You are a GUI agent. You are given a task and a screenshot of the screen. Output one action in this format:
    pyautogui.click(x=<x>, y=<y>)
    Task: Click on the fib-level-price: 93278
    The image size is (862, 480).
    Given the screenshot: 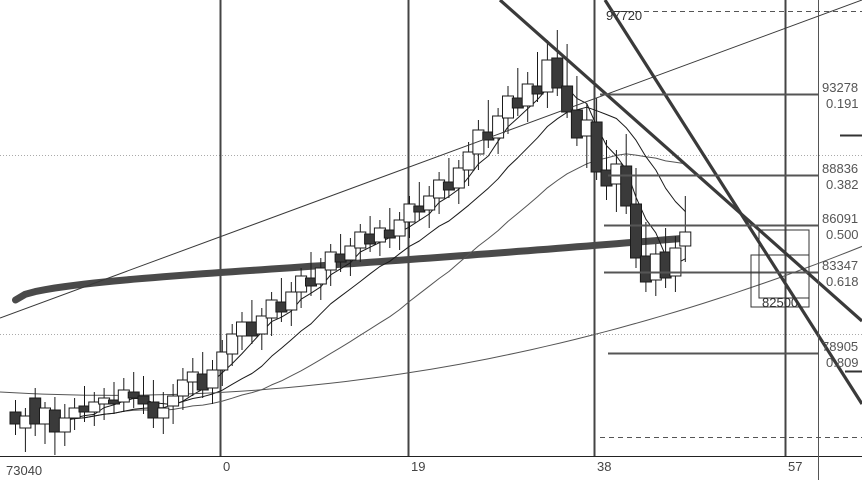 What is the action you would take?
    pyautogui.click(x=840, y=87)
    